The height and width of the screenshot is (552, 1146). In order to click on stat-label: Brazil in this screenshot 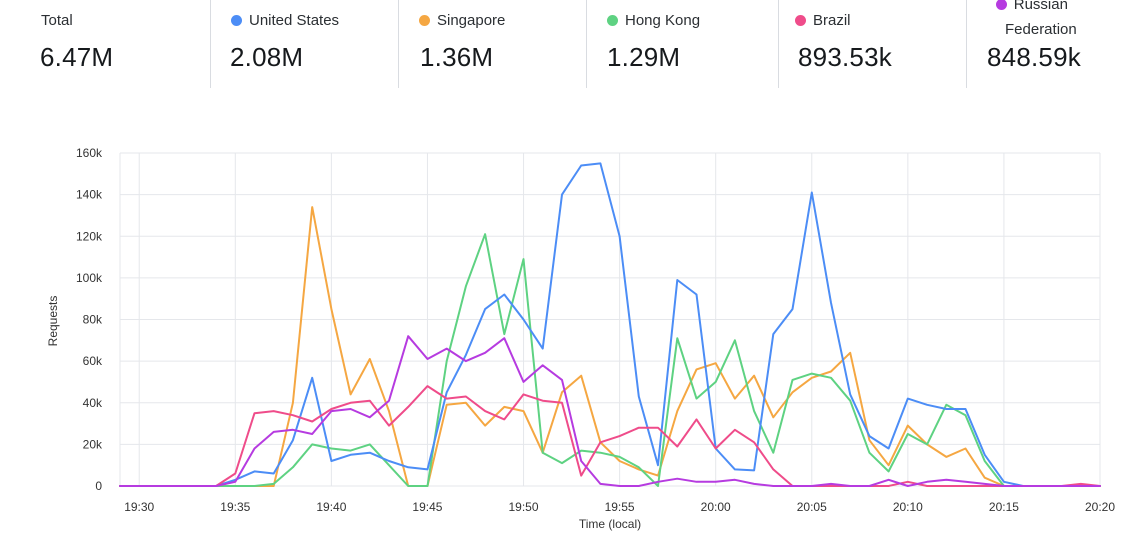, I will do `click(832, 20)`.